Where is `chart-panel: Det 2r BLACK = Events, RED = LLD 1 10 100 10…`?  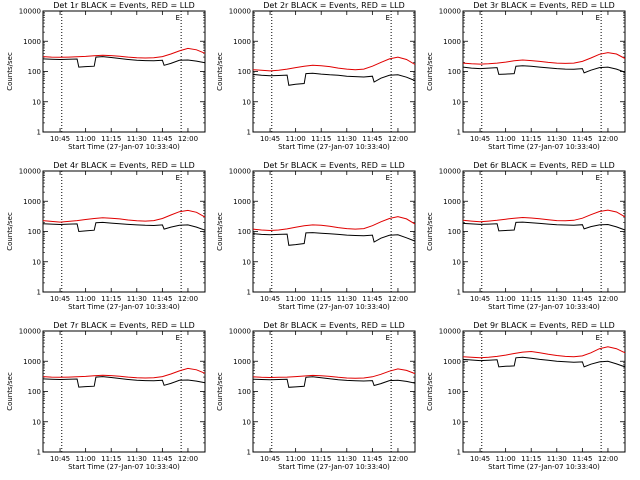 chart-panel: Det 2r BLACK = Events, RED = LLD 1 10 100 10… is located at coordinates (316, 76).